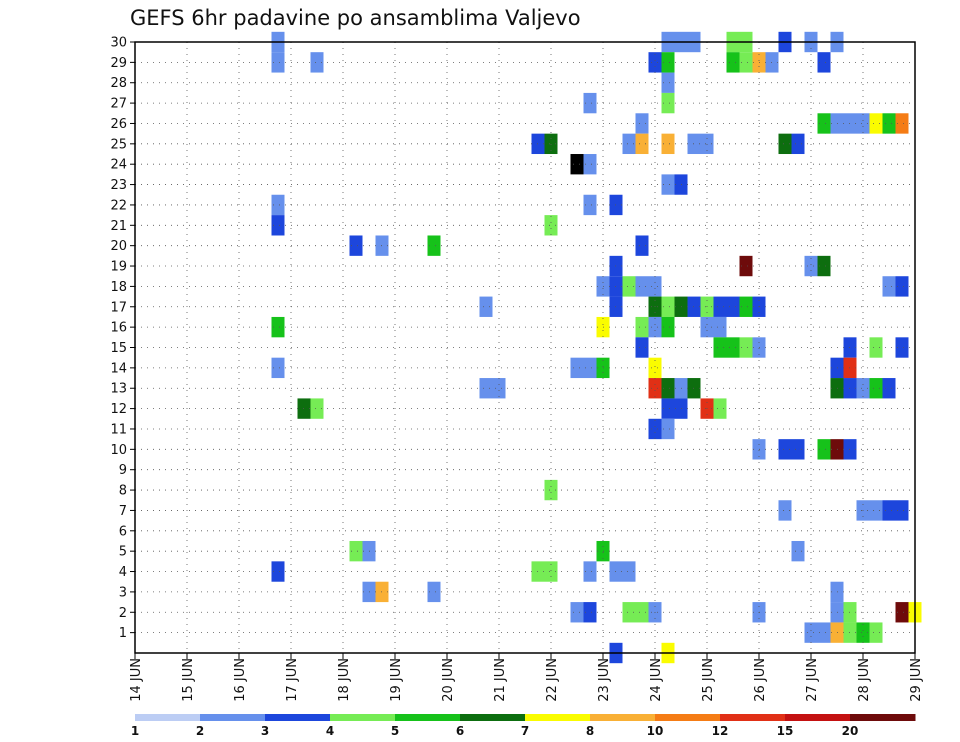 The image size is (960, 742). What do you see at coordinates (118, 409) in the screenshot?
I see `y-tick-label: 12` at bounding box center [118, 409].